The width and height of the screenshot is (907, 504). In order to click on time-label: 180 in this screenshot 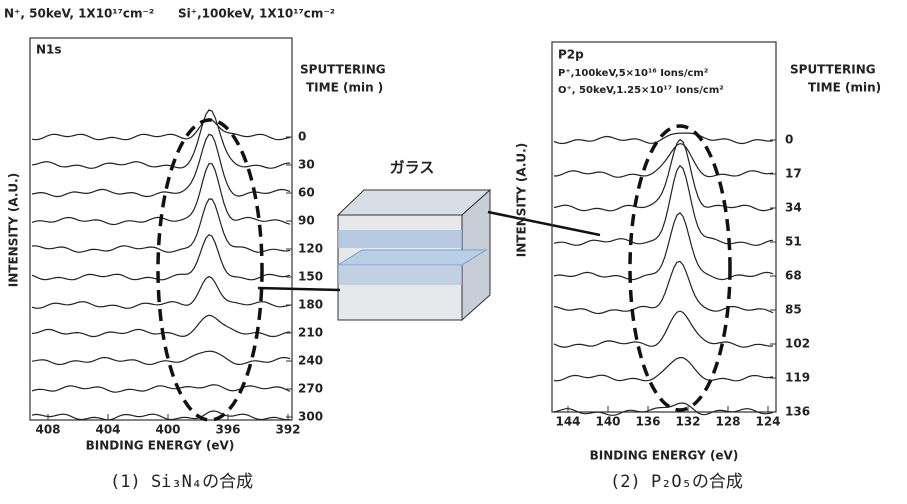, I will do `click(310, 305)`.